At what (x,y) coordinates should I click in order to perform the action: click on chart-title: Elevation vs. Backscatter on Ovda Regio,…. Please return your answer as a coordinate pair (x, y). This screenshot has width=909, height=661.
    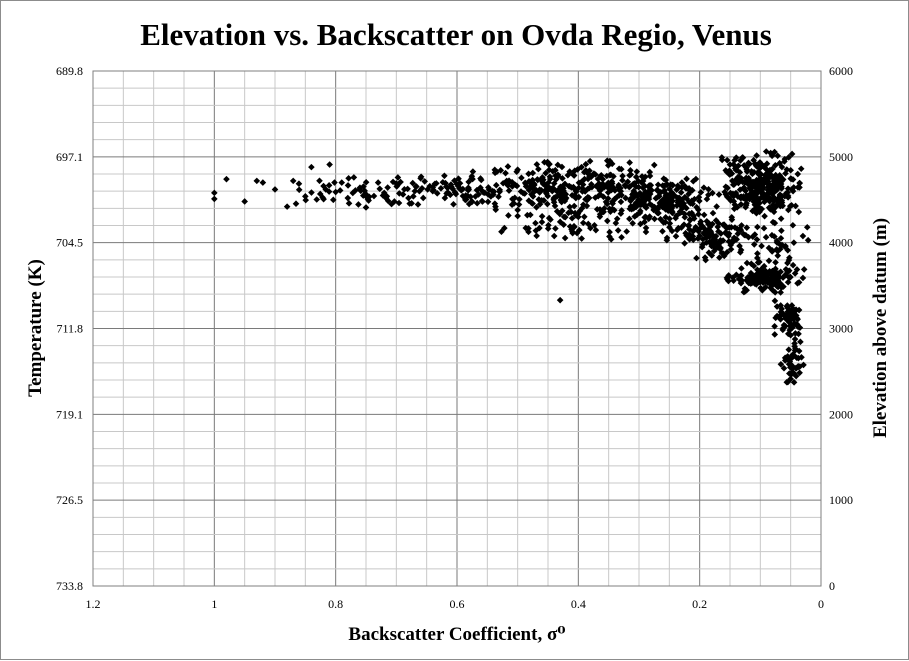
    Looking at the image, I should click on (456, 34).